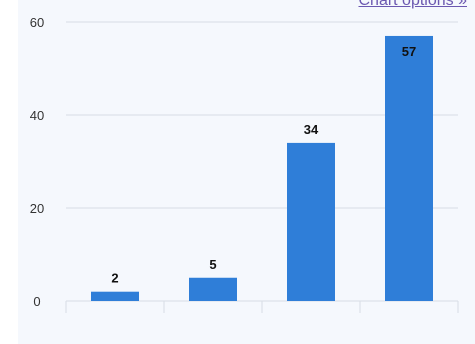 Image resolution: width=475 pixels, height=344 pixels. Describe the element at coordinates (37, 115) in the screenshot. I see `y-tick-label: 40` at that location.